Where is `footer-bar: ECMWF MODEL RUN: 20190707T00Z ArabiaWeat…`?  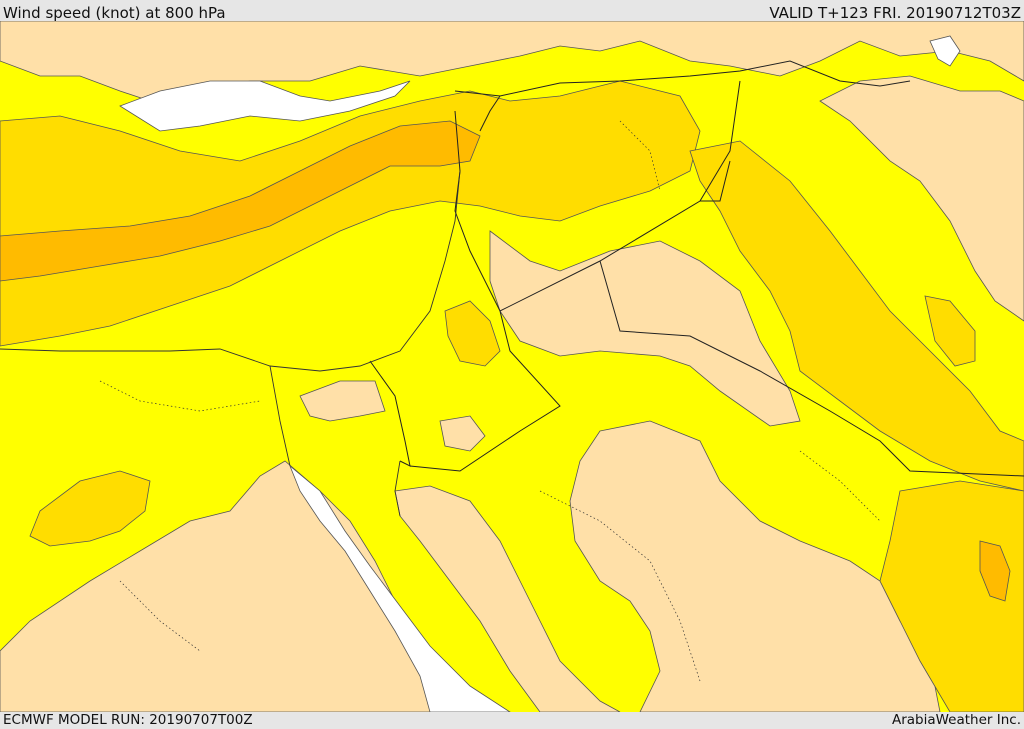 footer-bar: ECMWF MODEL RUN: 20190707T00Z ArabiaWeat… is located at coordinates (512, 720).